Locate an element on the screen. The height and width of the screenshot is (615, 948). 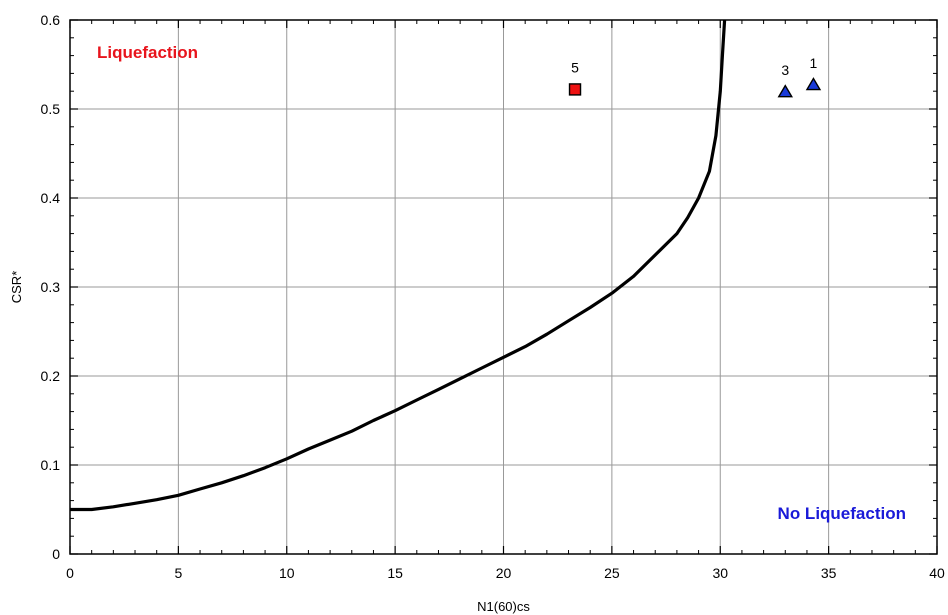
y-tick-label: 0.3 is located at coordinates (51, 287).